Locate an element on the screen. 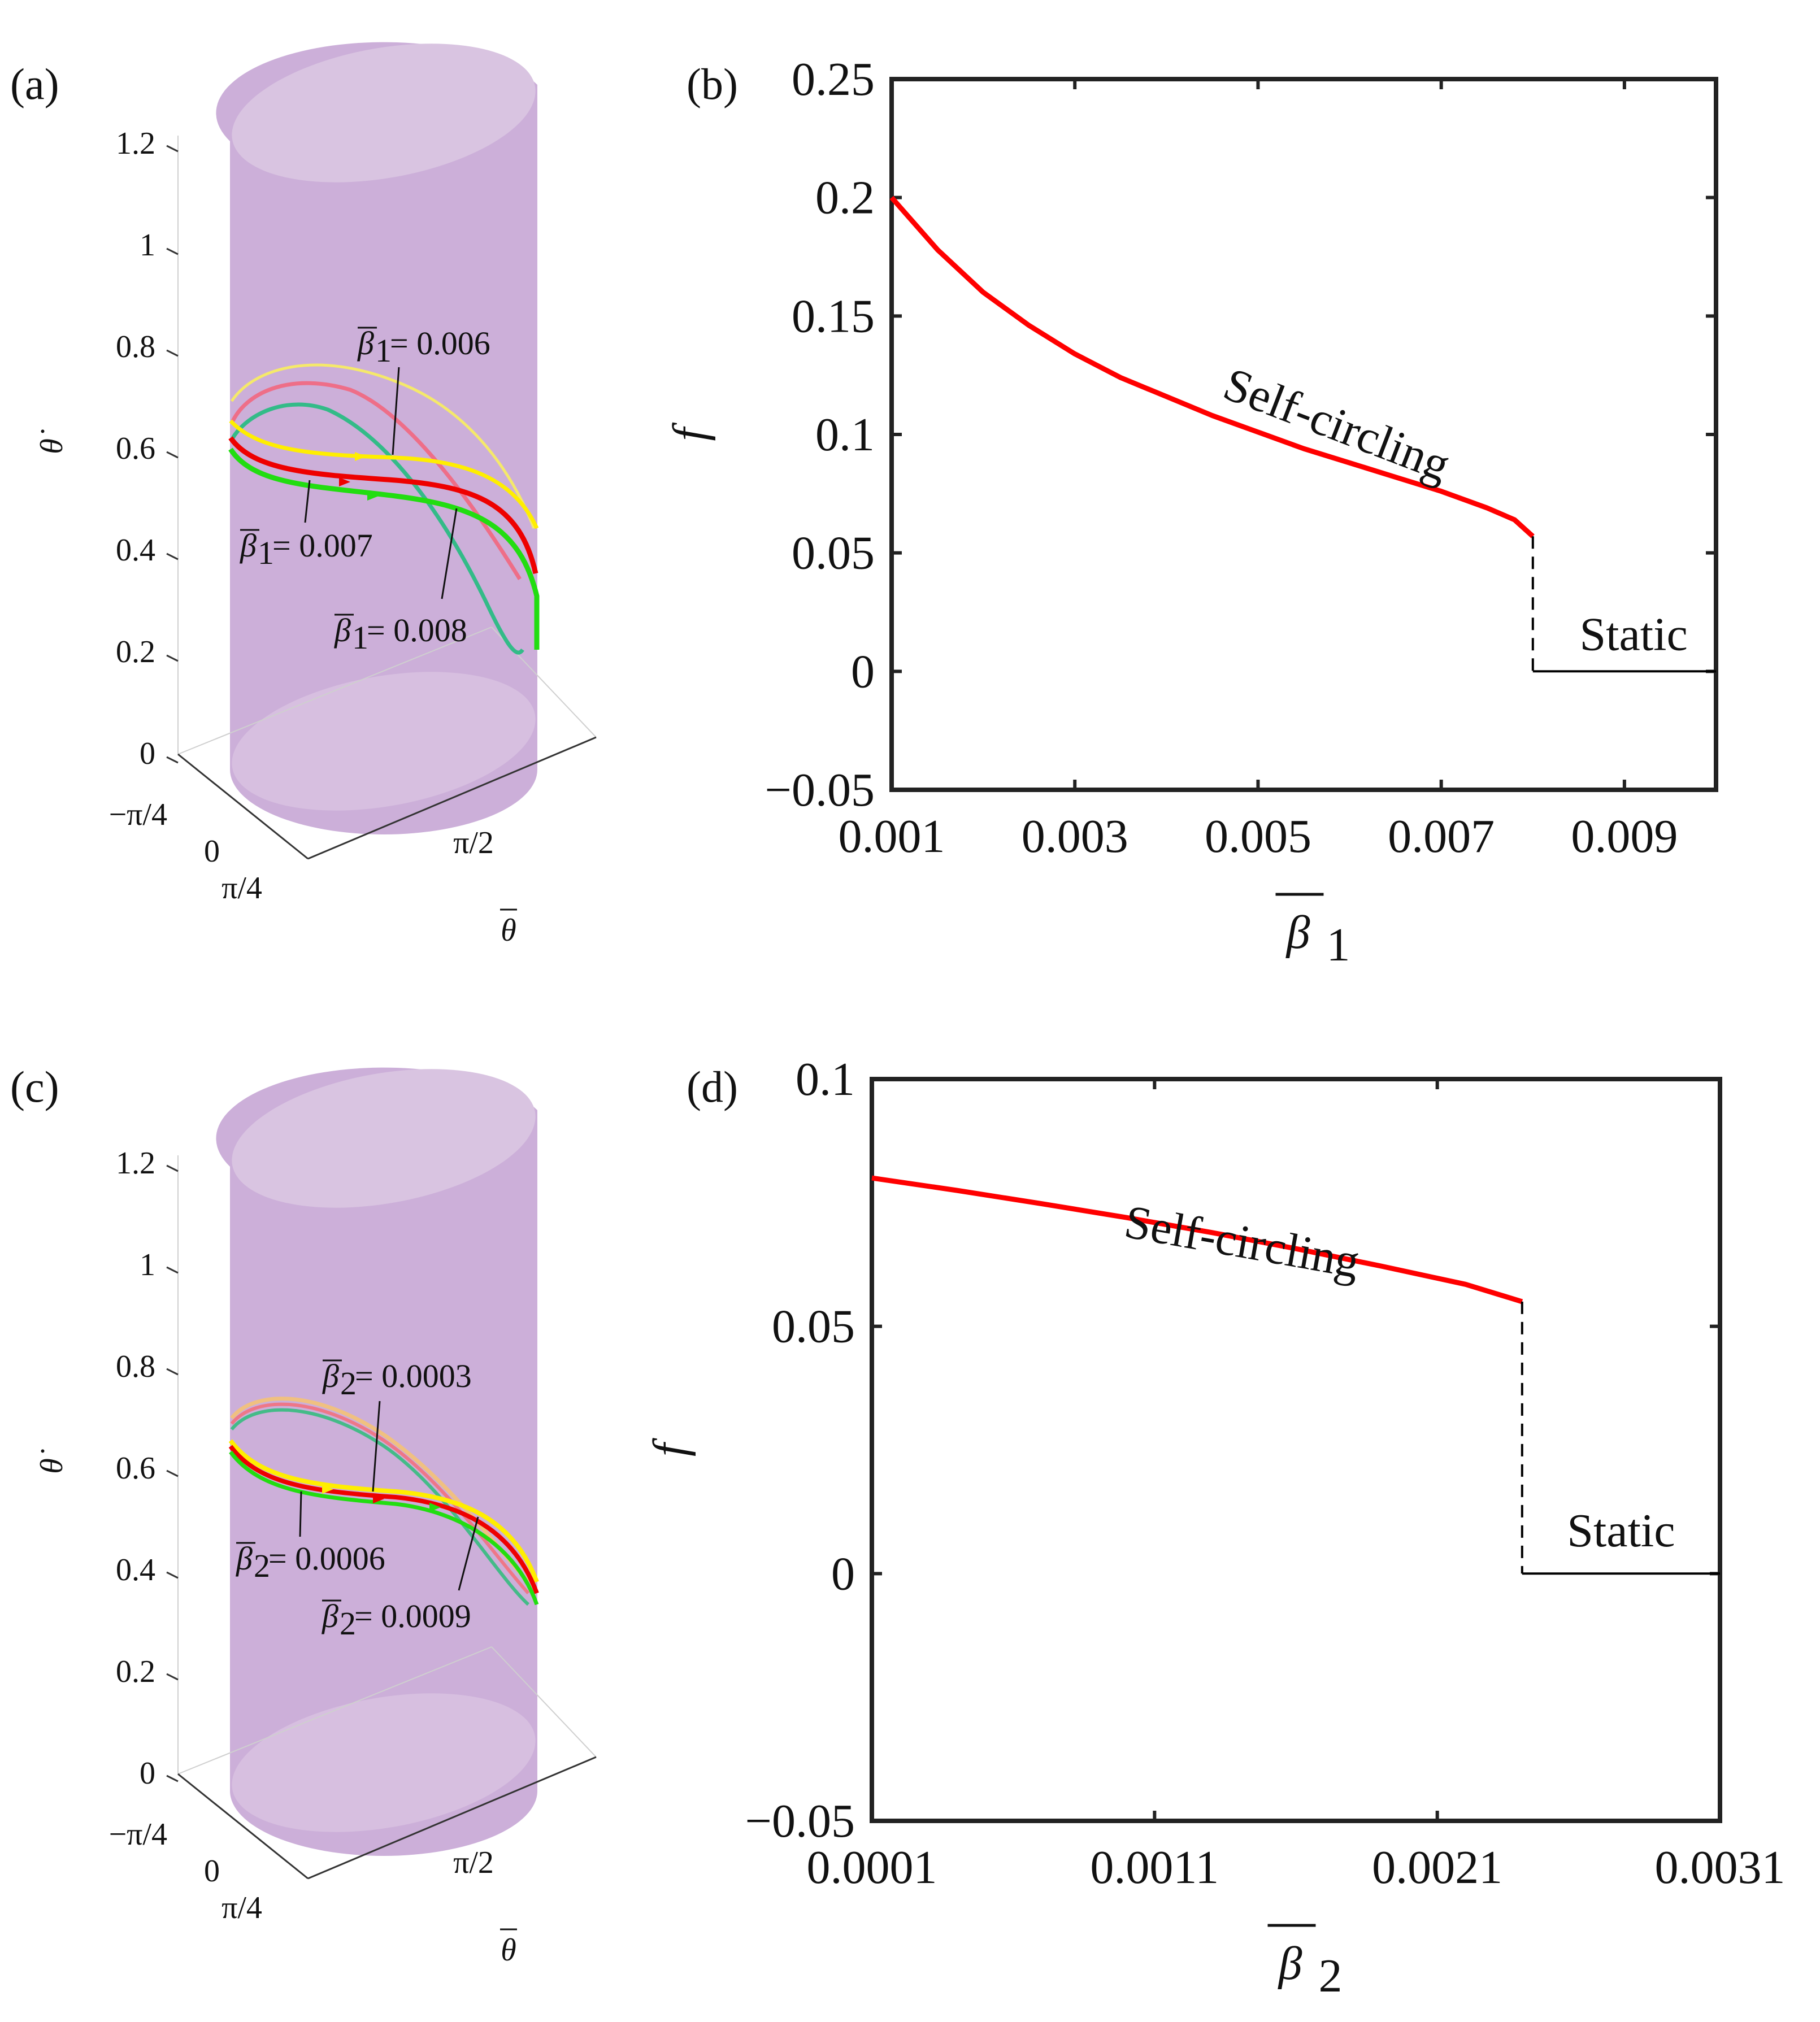  annot-a-0-sub: 1 is located at coordinates (383, 351).